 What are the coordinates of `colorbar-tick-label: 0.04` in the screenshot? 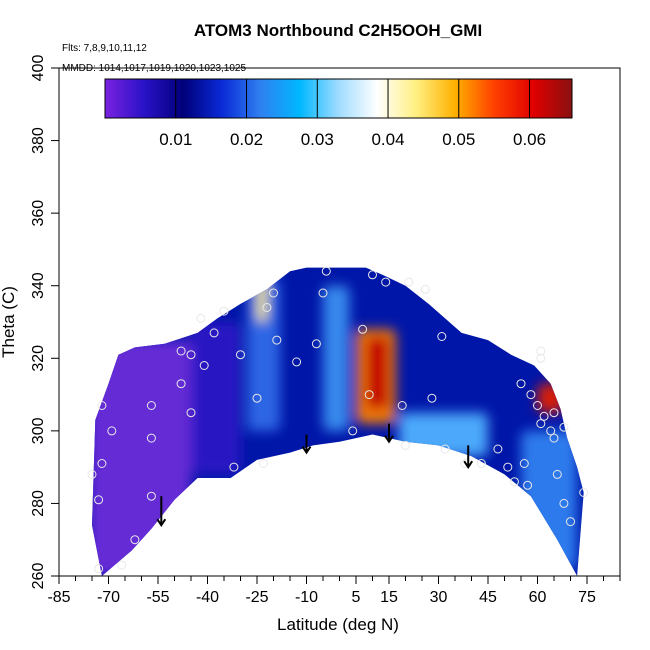 It's located at (387, 139).